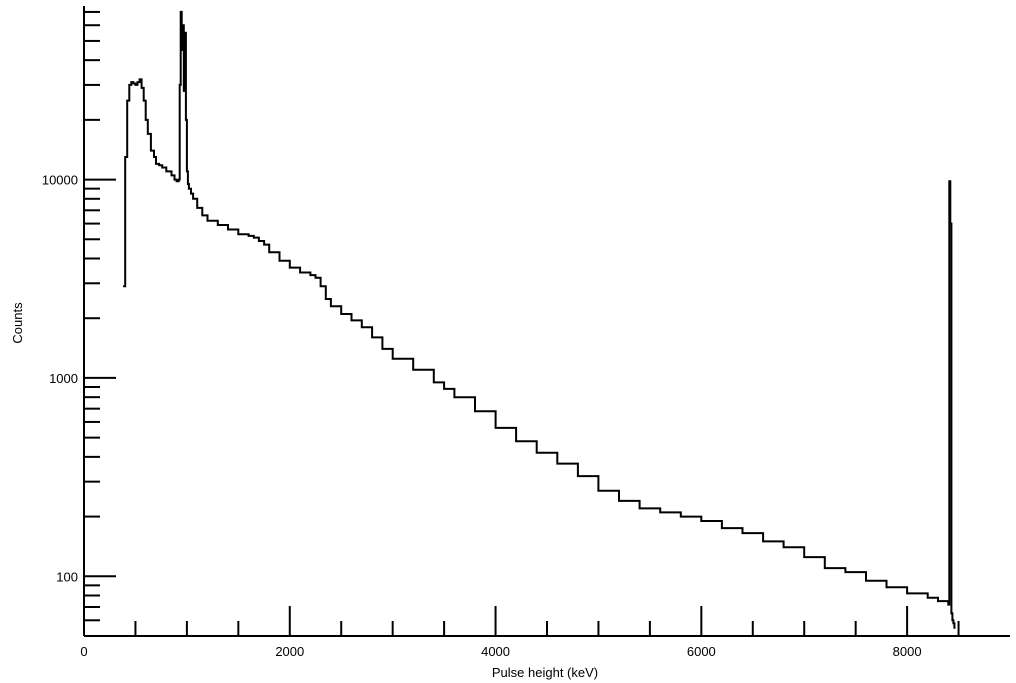  I want to click on y-tick-label: 100, so click(67, 576).